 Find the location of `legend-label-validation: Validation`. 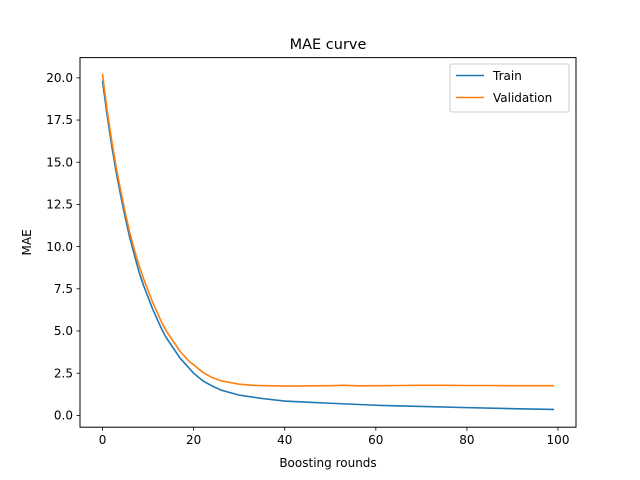

legend-label-validation: Validation is located at coordinates (522, 98).